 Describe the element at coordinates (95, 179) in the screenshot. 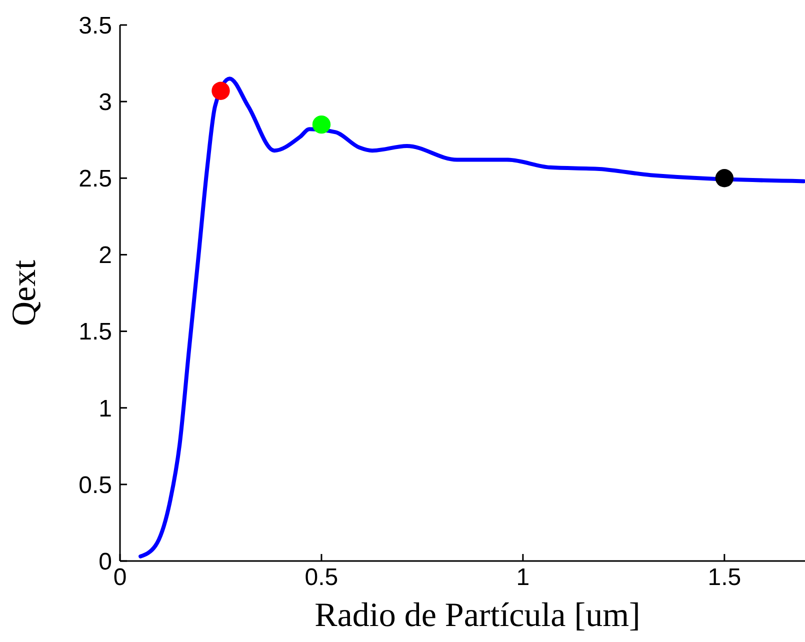

I see `y-tick-label: 2.5` at that location.